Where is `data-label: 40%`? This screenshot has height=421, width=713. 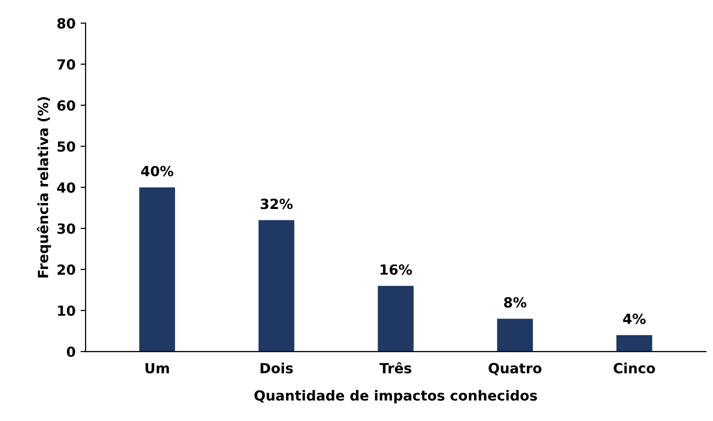 data-label: 40% is located at coordinates (157, 171).